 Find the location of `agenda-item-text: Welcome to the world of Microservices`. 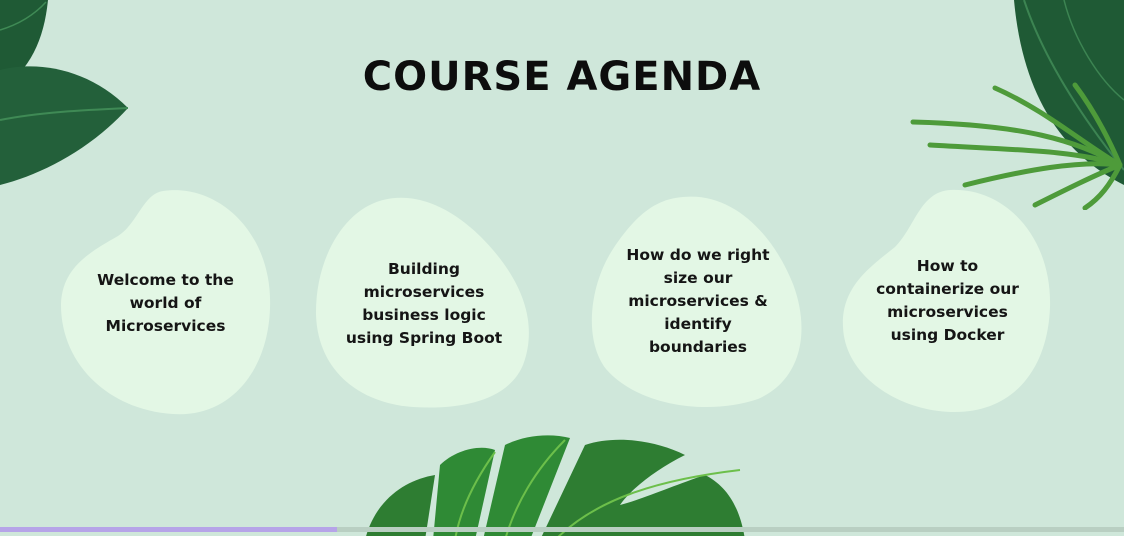

agenda-item-text: Welcome to the world of Microservices is located at coordinates (165, 302).